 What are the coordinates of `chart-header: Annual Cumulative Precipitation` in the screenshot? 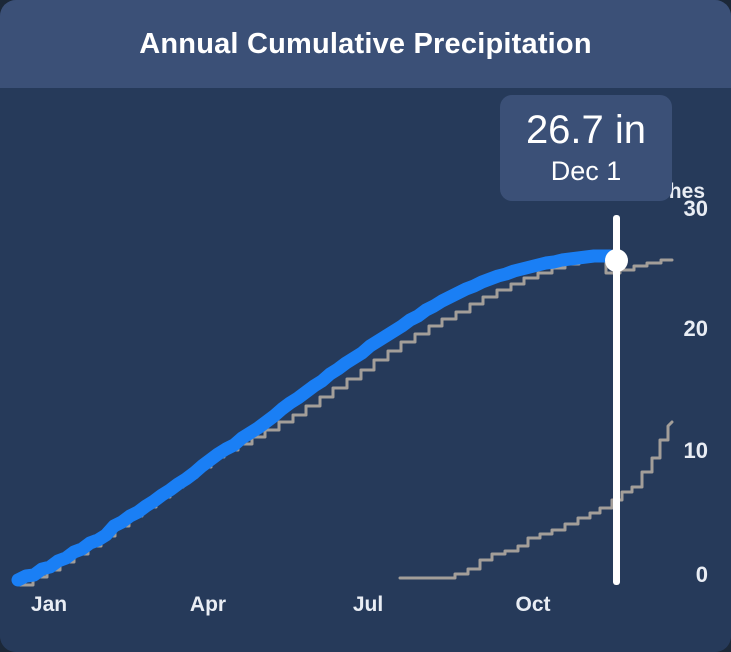 It's located at (365, 44).